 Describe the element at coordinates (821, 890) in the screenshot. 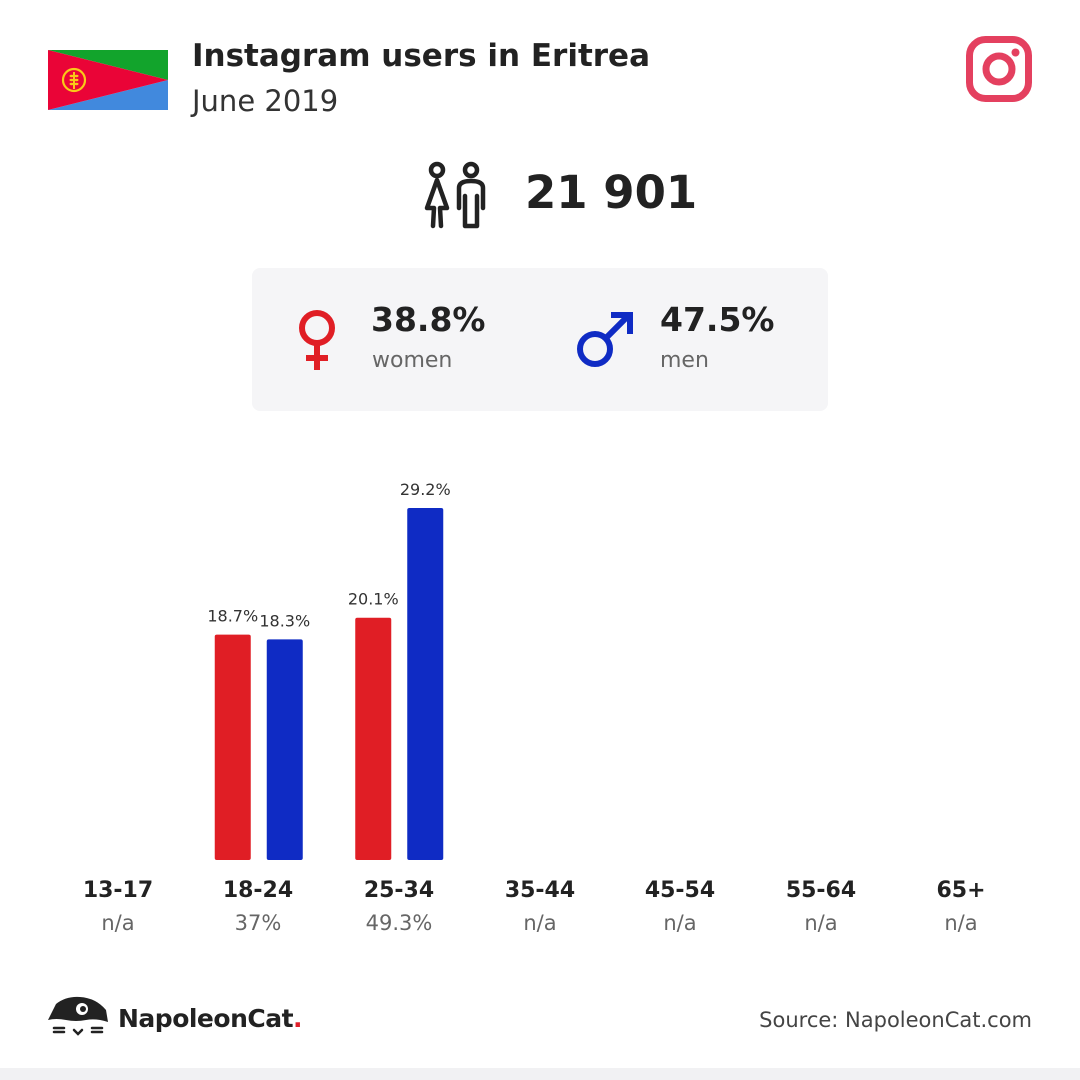

I see `age-group-label: 55-64` at that location.